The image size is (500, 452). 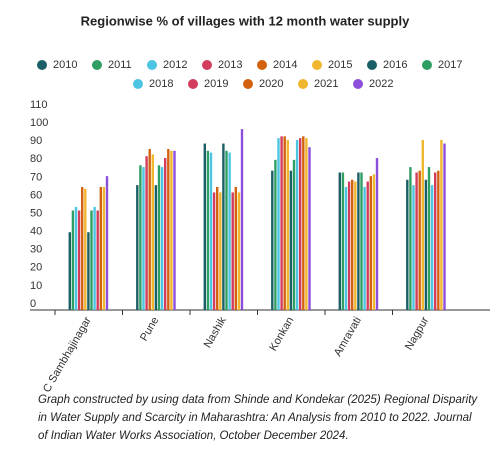 What do you see at coordinates (67, 355) in the screenshot?
I see `x-tick-label: C Sambhajinagar` at bounding box center [67, 355].